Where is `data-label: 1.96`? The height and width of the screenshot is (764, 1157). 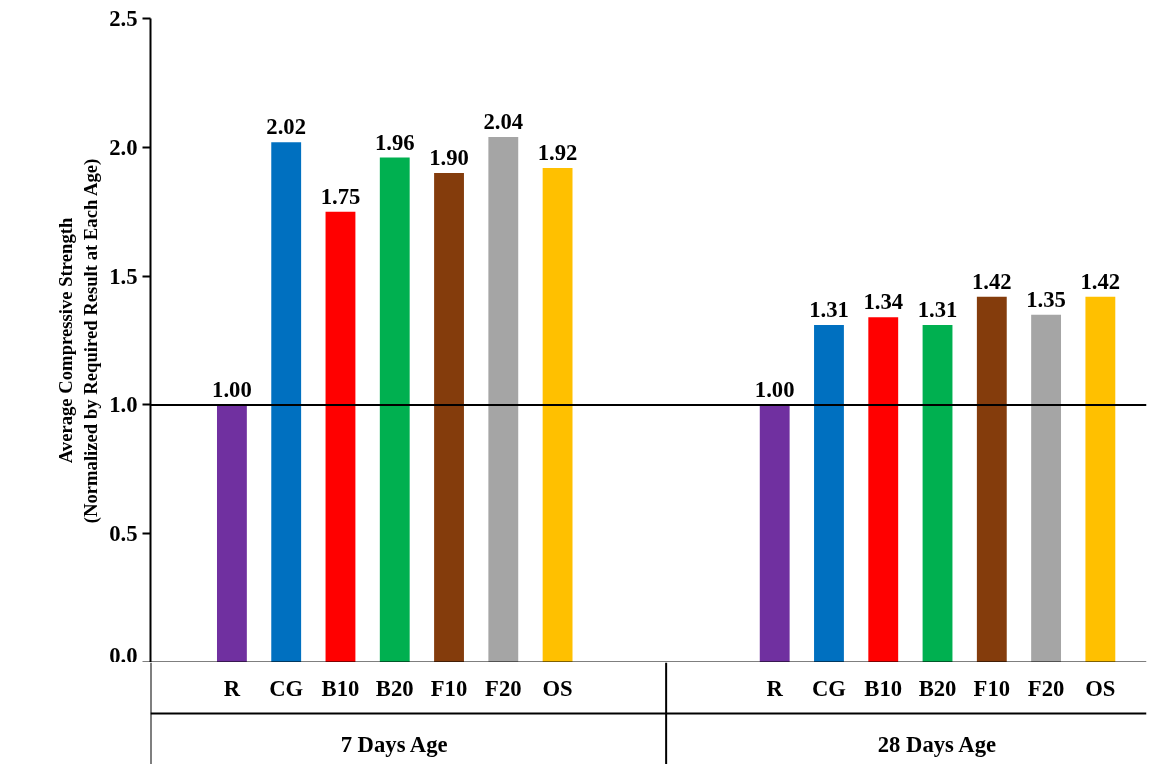 data-label: 1.96 is located at coordinates (394, 142).